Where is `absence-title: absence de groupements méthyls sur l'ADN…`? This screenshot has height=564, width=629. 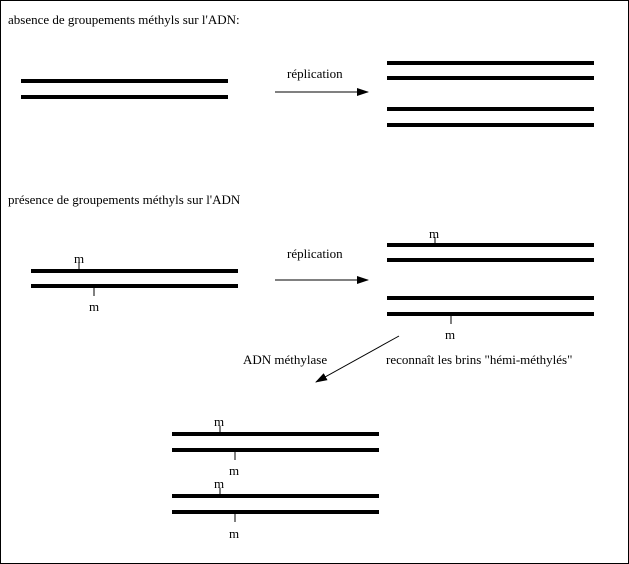
absence-title: absence de groupements méthyls sur l'ADN… is located at coordinates (124, 19).